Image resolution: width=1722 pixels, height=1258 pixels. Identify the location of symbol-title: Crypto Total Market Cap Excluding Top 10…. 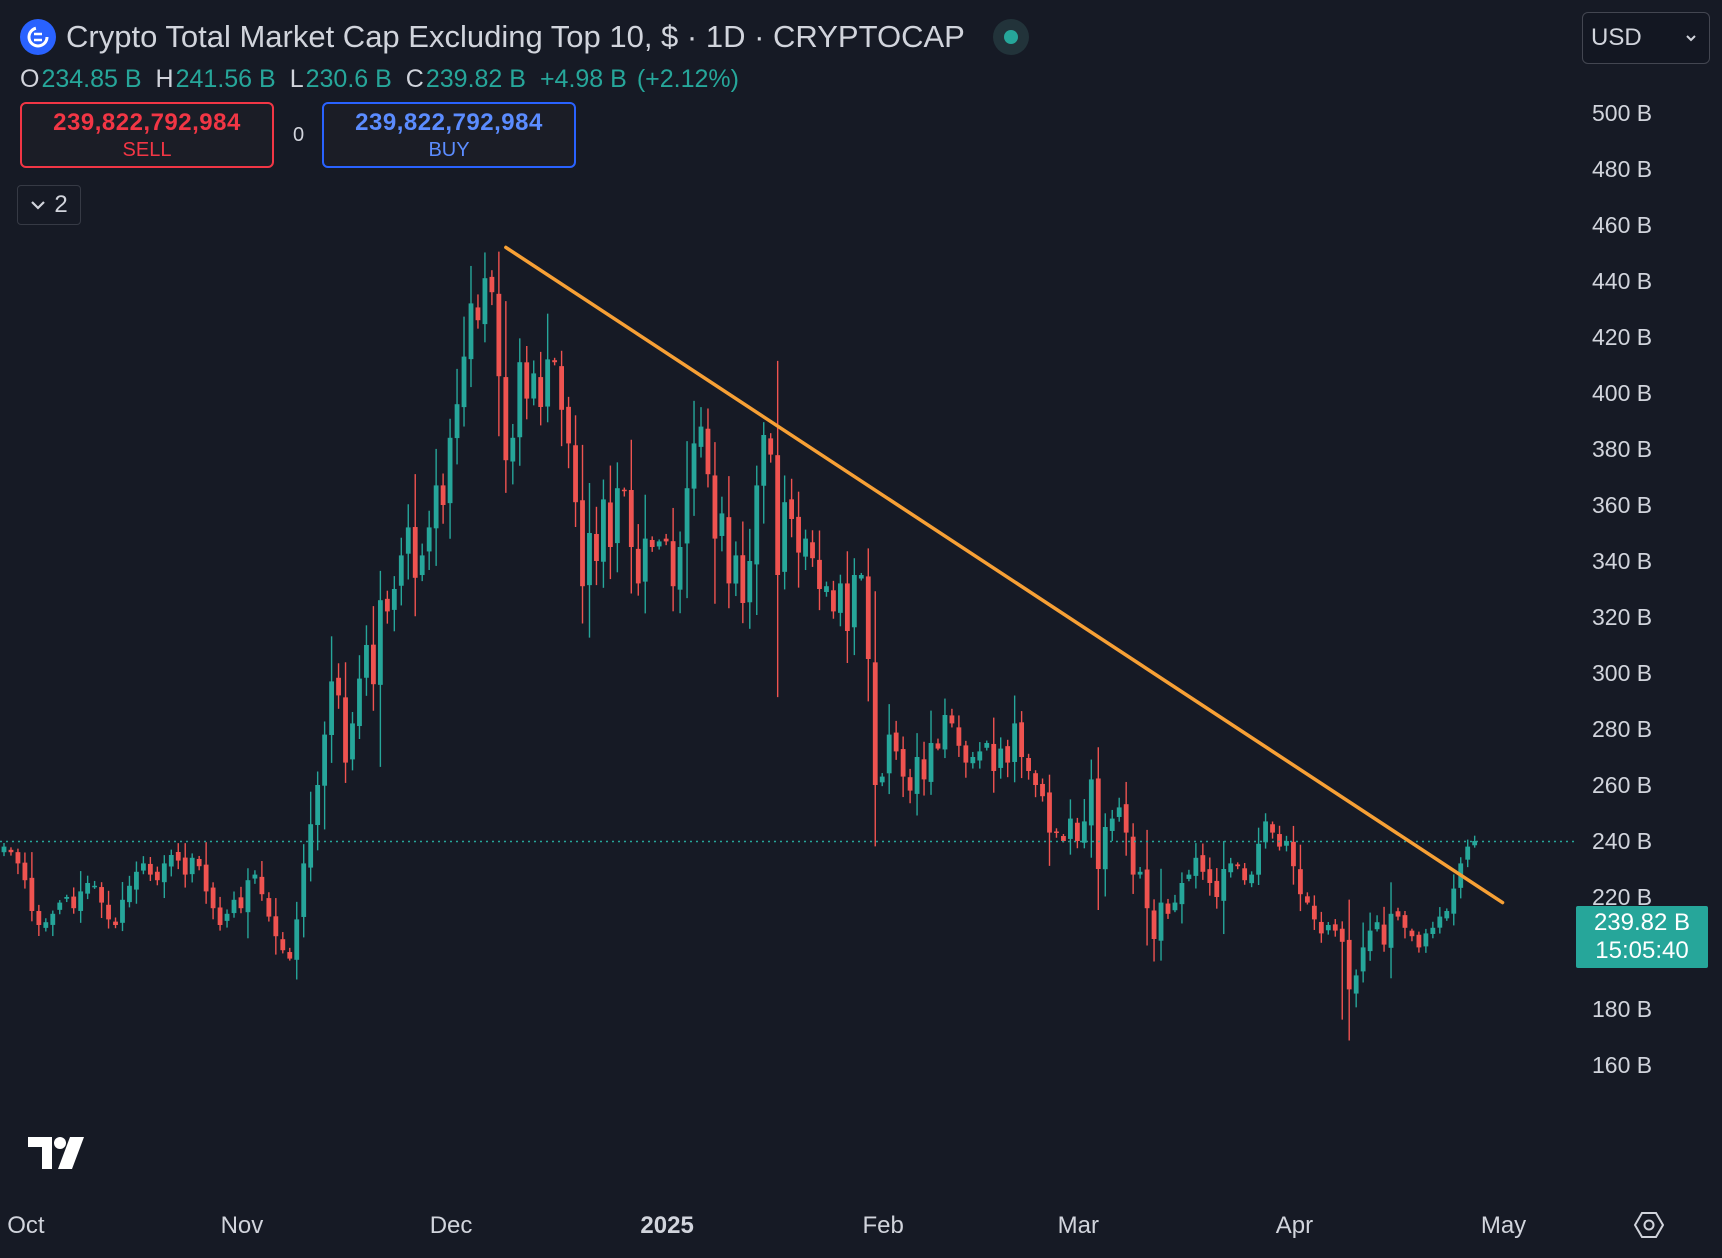
(515, 36).